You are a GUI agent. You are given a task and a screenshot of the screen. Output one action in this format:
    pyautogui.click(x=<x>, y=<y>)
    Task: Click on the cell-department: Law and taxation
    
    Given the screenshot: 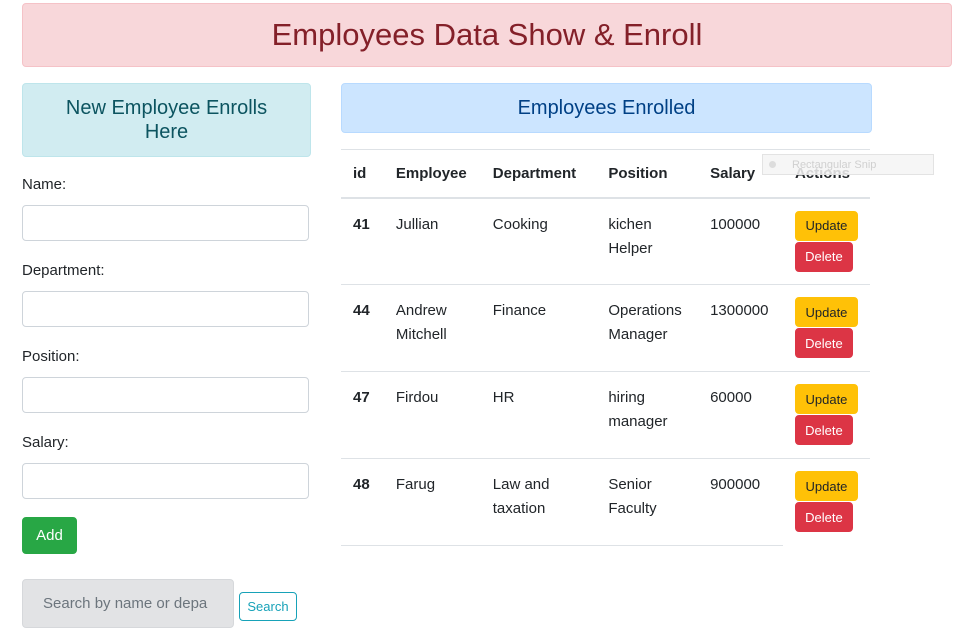 What is the action you would take?
    pyautogui.click(x=538, y=502)
    